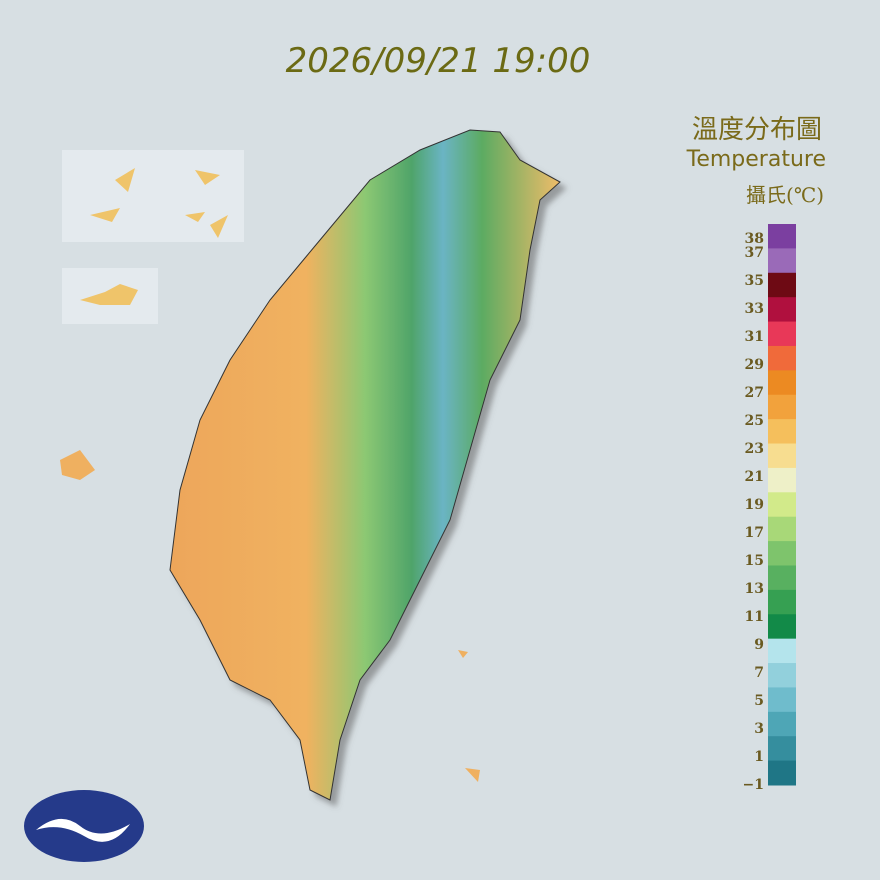 The width and height of the screenshot is (880, 880). I want to click on tick-label: 37, so click(754, 253).